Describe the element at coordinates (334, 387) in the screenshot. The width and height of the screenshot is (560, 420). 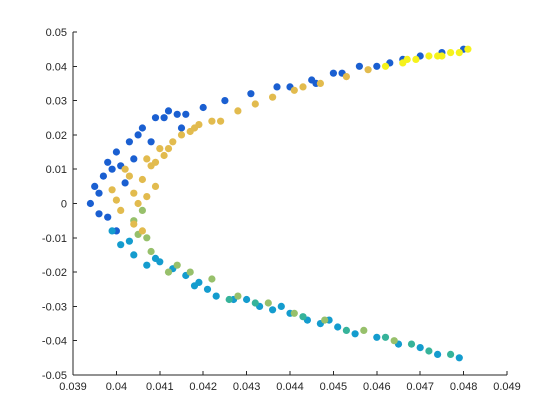
I see `x-tick-label: 0.045` at that location.